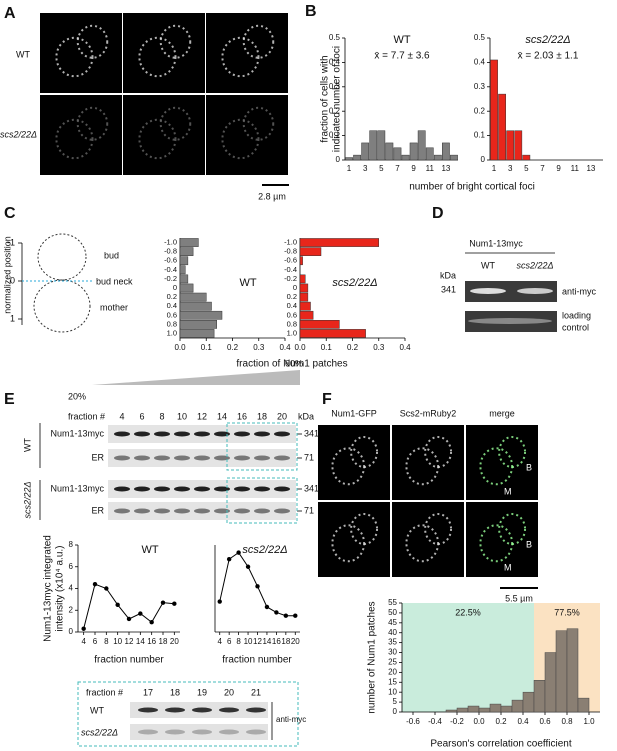 The image size is (617, 751). What do you see at coordinates (381, 168) in the screenshot?
I see `x-tick-label: 5` at bounding box center [381, 168].